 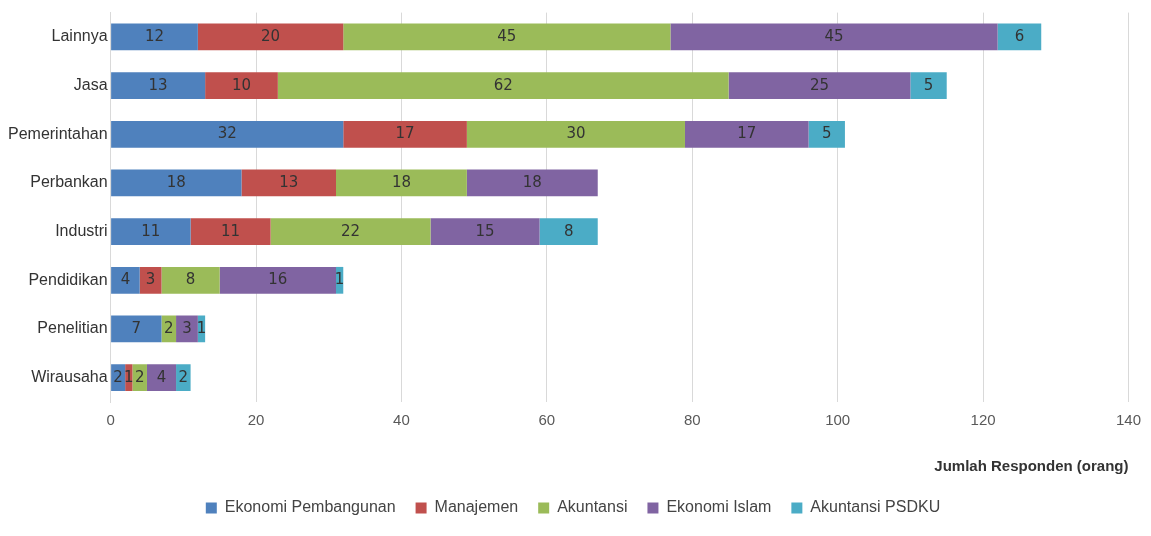 I want to click on x-tick-label: 60, so click(x=547, y=420).